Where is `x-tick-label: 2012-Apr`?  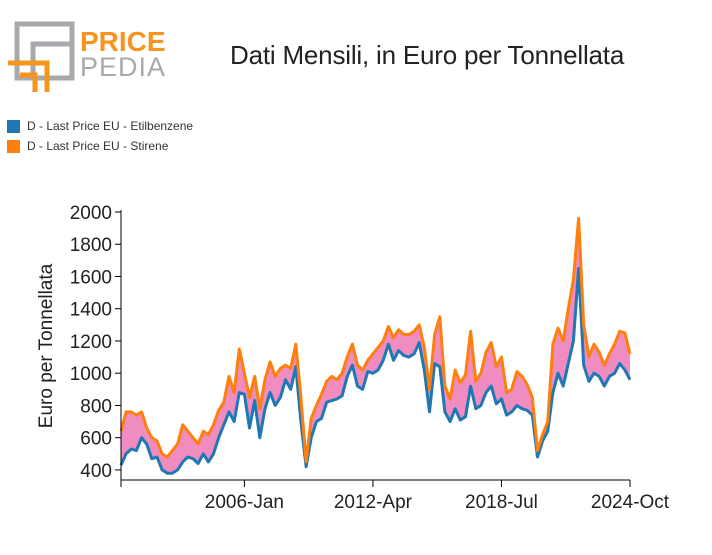 x-tick-label: 2012-Apr is located at coordinates (373, 502).